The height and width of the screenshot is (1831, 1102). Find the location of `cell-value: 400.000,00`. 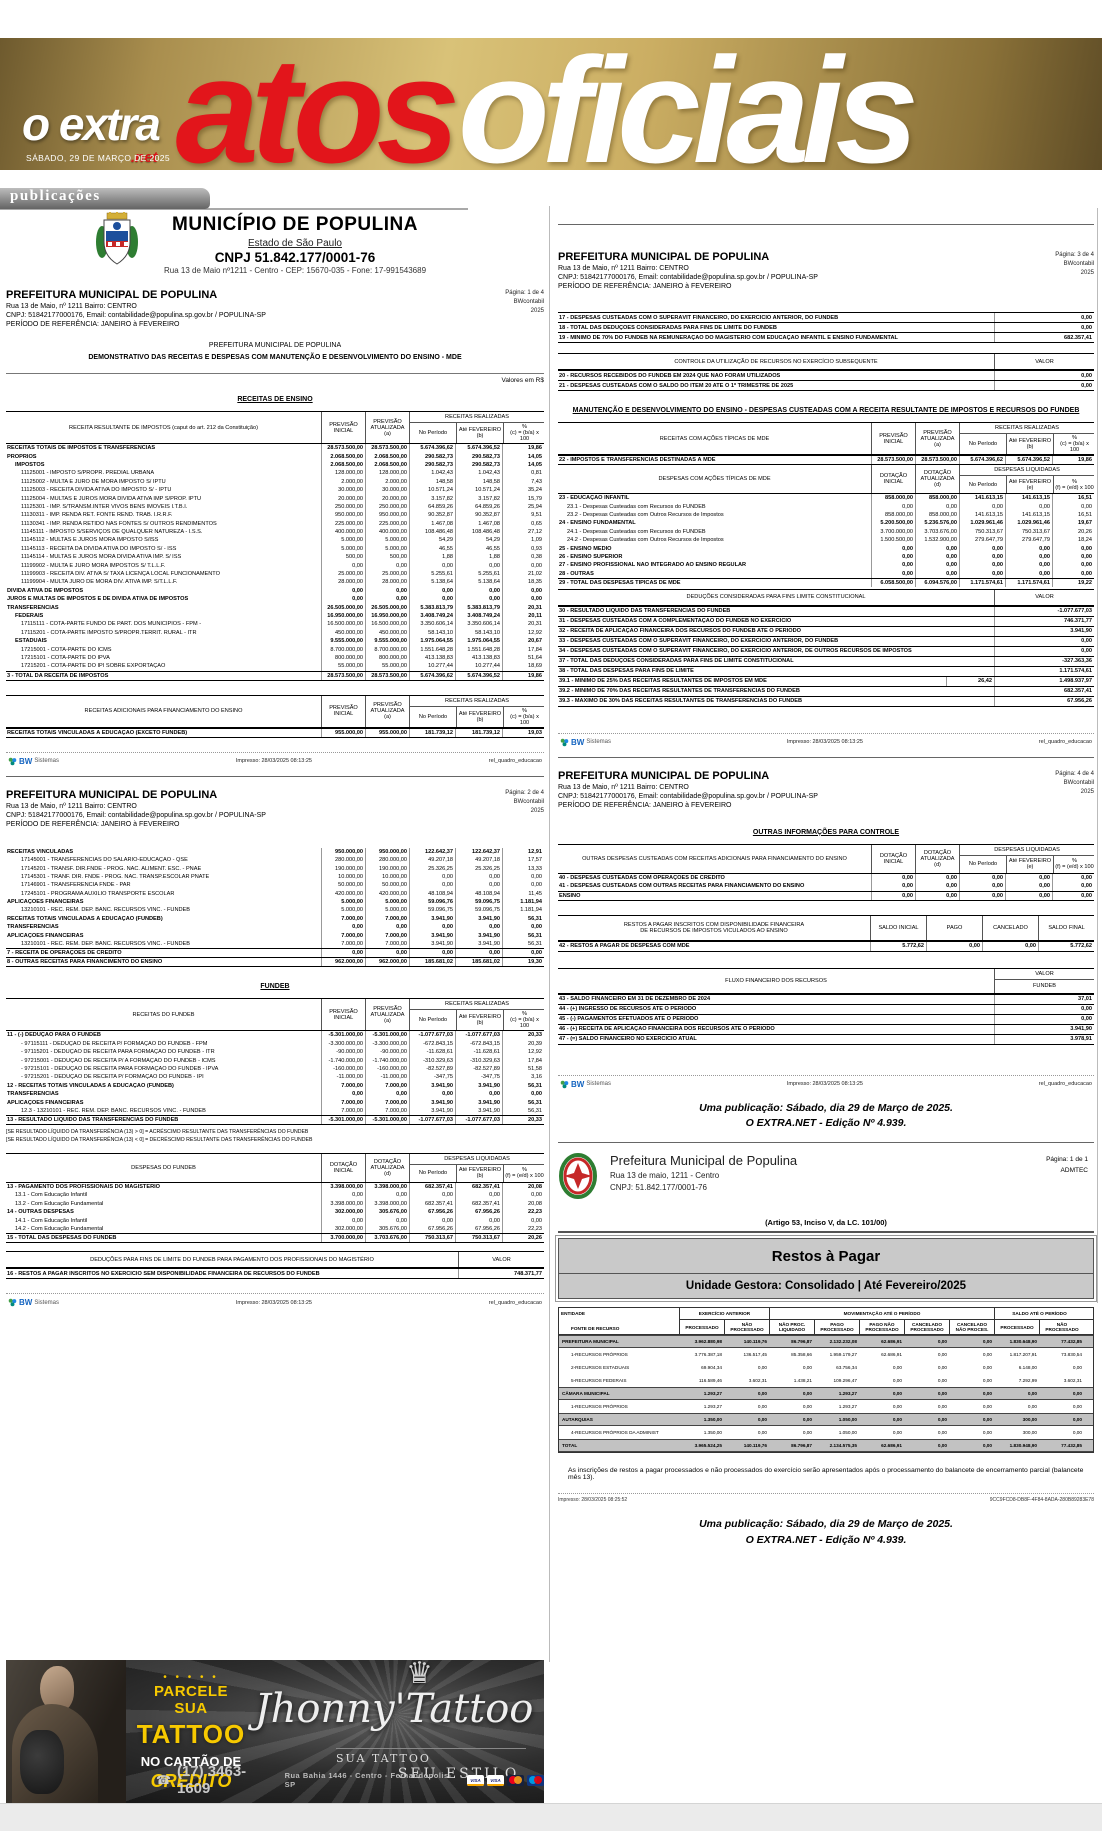

cell-value: 400.000,00 is located at coordinates (343, 532).